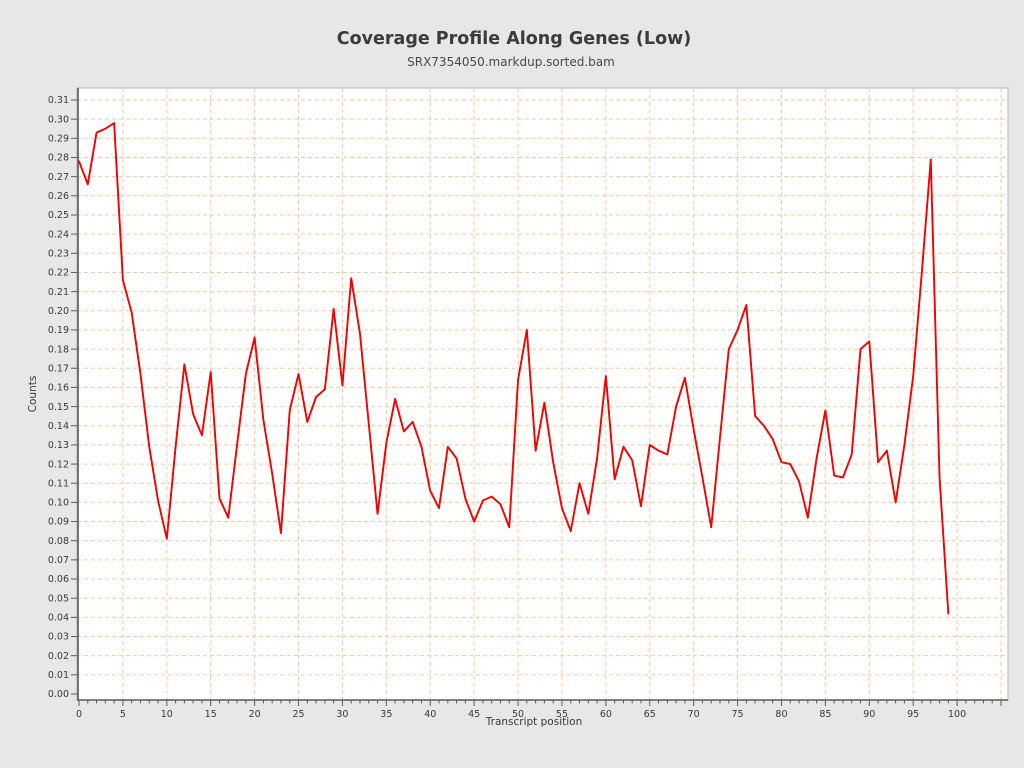 The width and height of the screenshot is (1024, 768). What do you see at coordinates (58, 273) in the screenshot?
I see `y-tick-label: 0.22` at bounding box center [58, 273].